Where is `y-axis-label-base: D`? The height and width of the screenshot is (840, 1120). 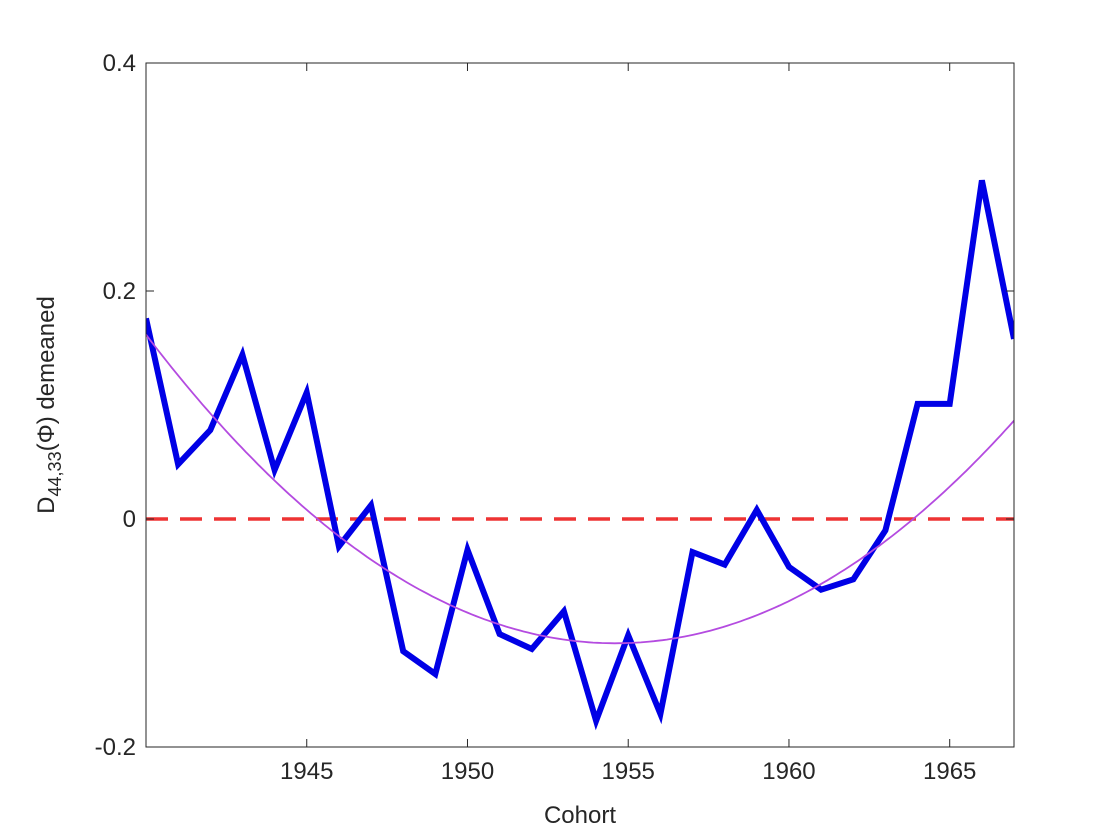
y-axis-label-base: D is located at coordinates (46, 504).